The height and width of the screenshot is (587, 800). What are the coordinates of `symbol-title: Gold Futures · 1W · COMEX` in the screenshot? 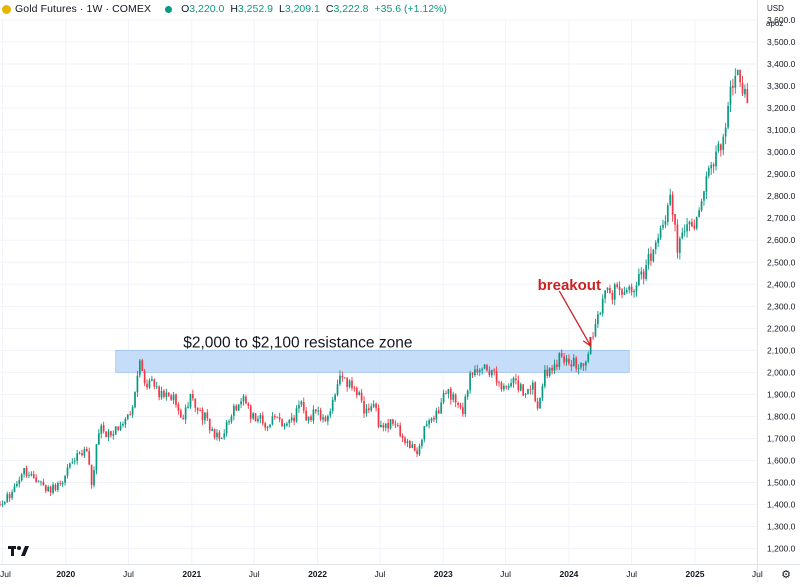 It's located at (83, 9).